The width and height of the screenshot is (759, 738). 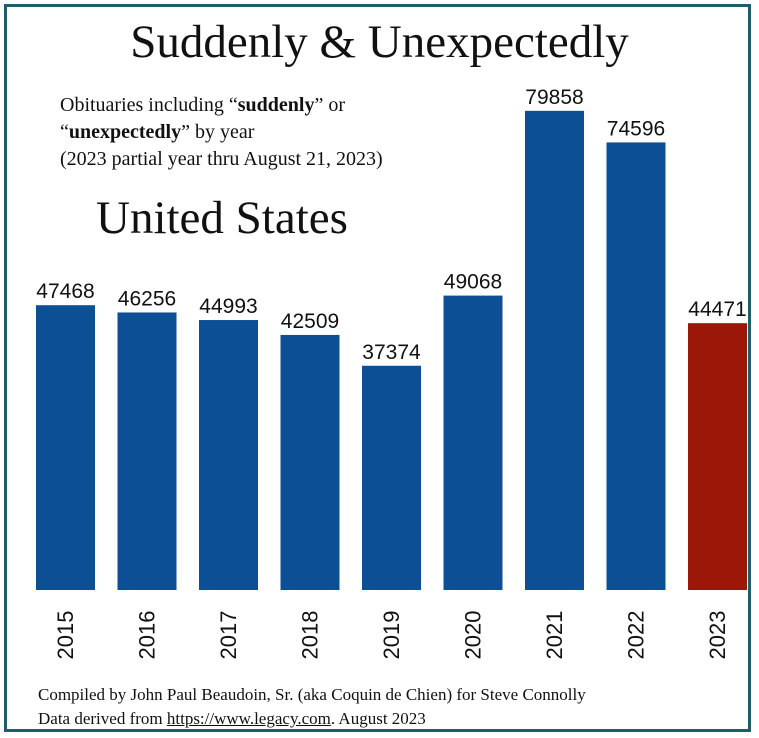 I want to click on bar-2023, so click(x=717, y=456).